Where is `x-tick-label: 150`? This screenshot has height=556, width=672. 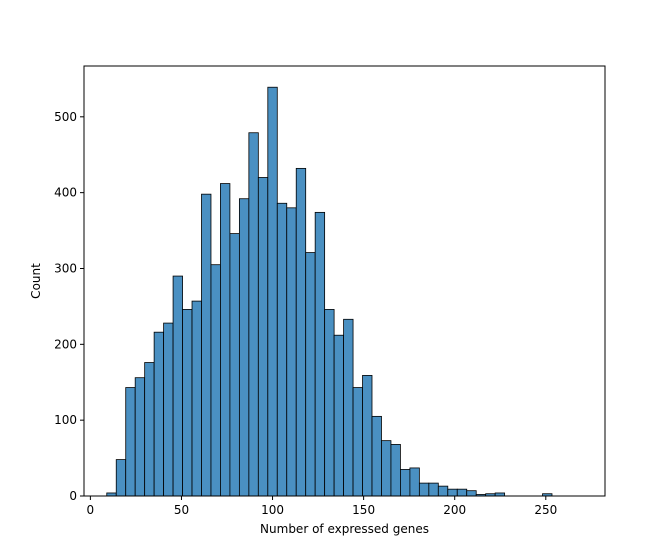 x-tick-label: 150 is located at coordinates (363, 510).